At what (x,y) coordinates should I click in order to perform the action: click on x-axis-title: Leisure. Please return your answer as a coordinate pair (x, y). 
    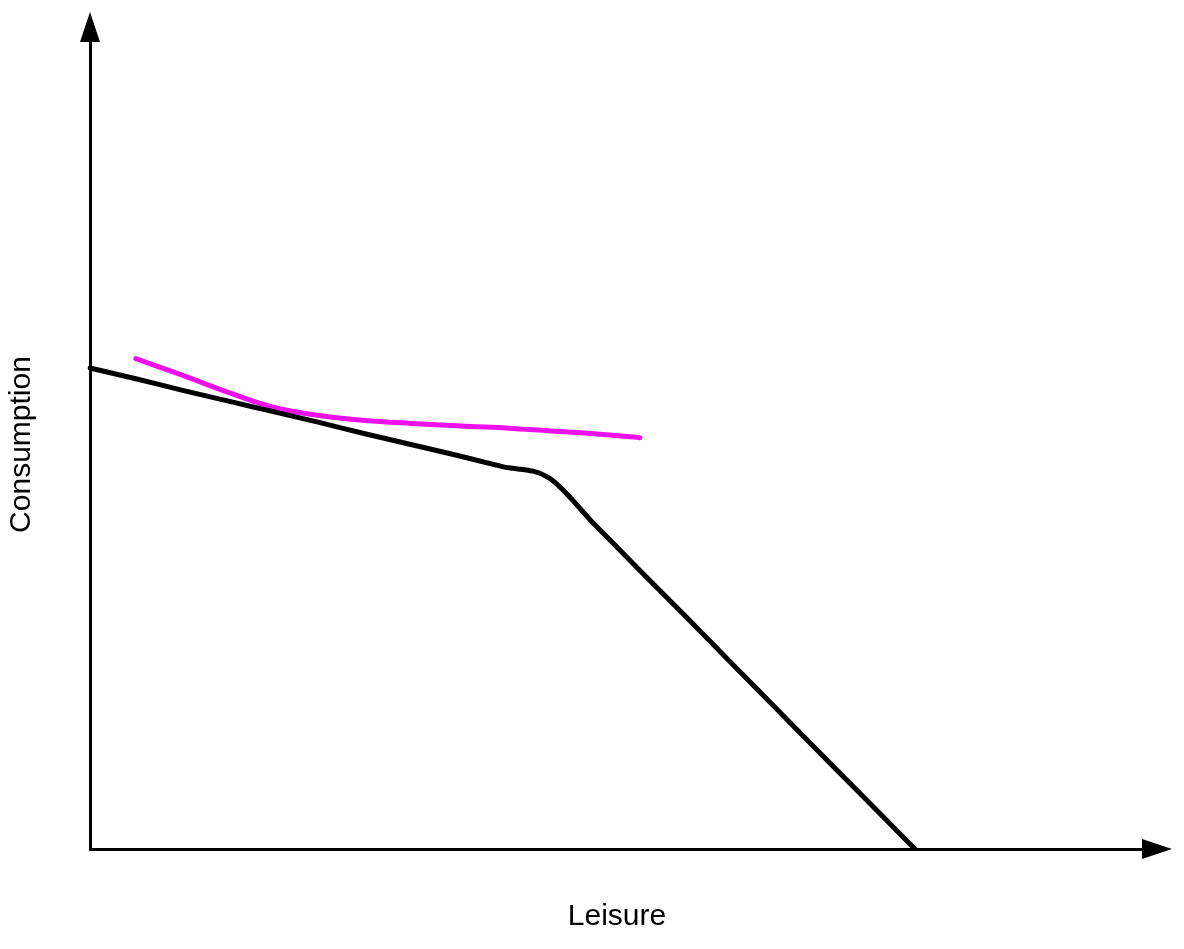
    Looking at the image, I should click on (617, 915).